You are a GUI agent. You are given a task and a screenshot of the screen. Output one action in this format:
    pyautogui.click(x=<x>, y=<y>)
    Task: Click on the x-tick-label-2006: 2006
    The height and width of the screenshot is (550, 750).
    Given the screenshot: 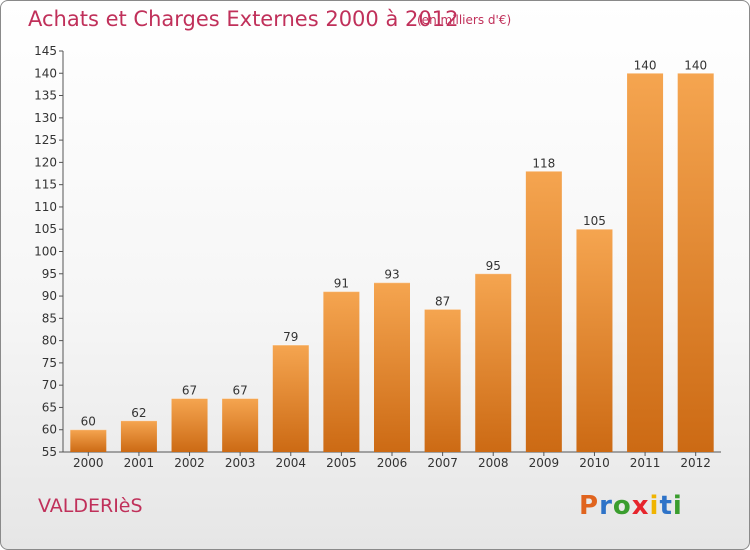 What is the action you would take?
    pyautogui.click(x=392, y=463)
    